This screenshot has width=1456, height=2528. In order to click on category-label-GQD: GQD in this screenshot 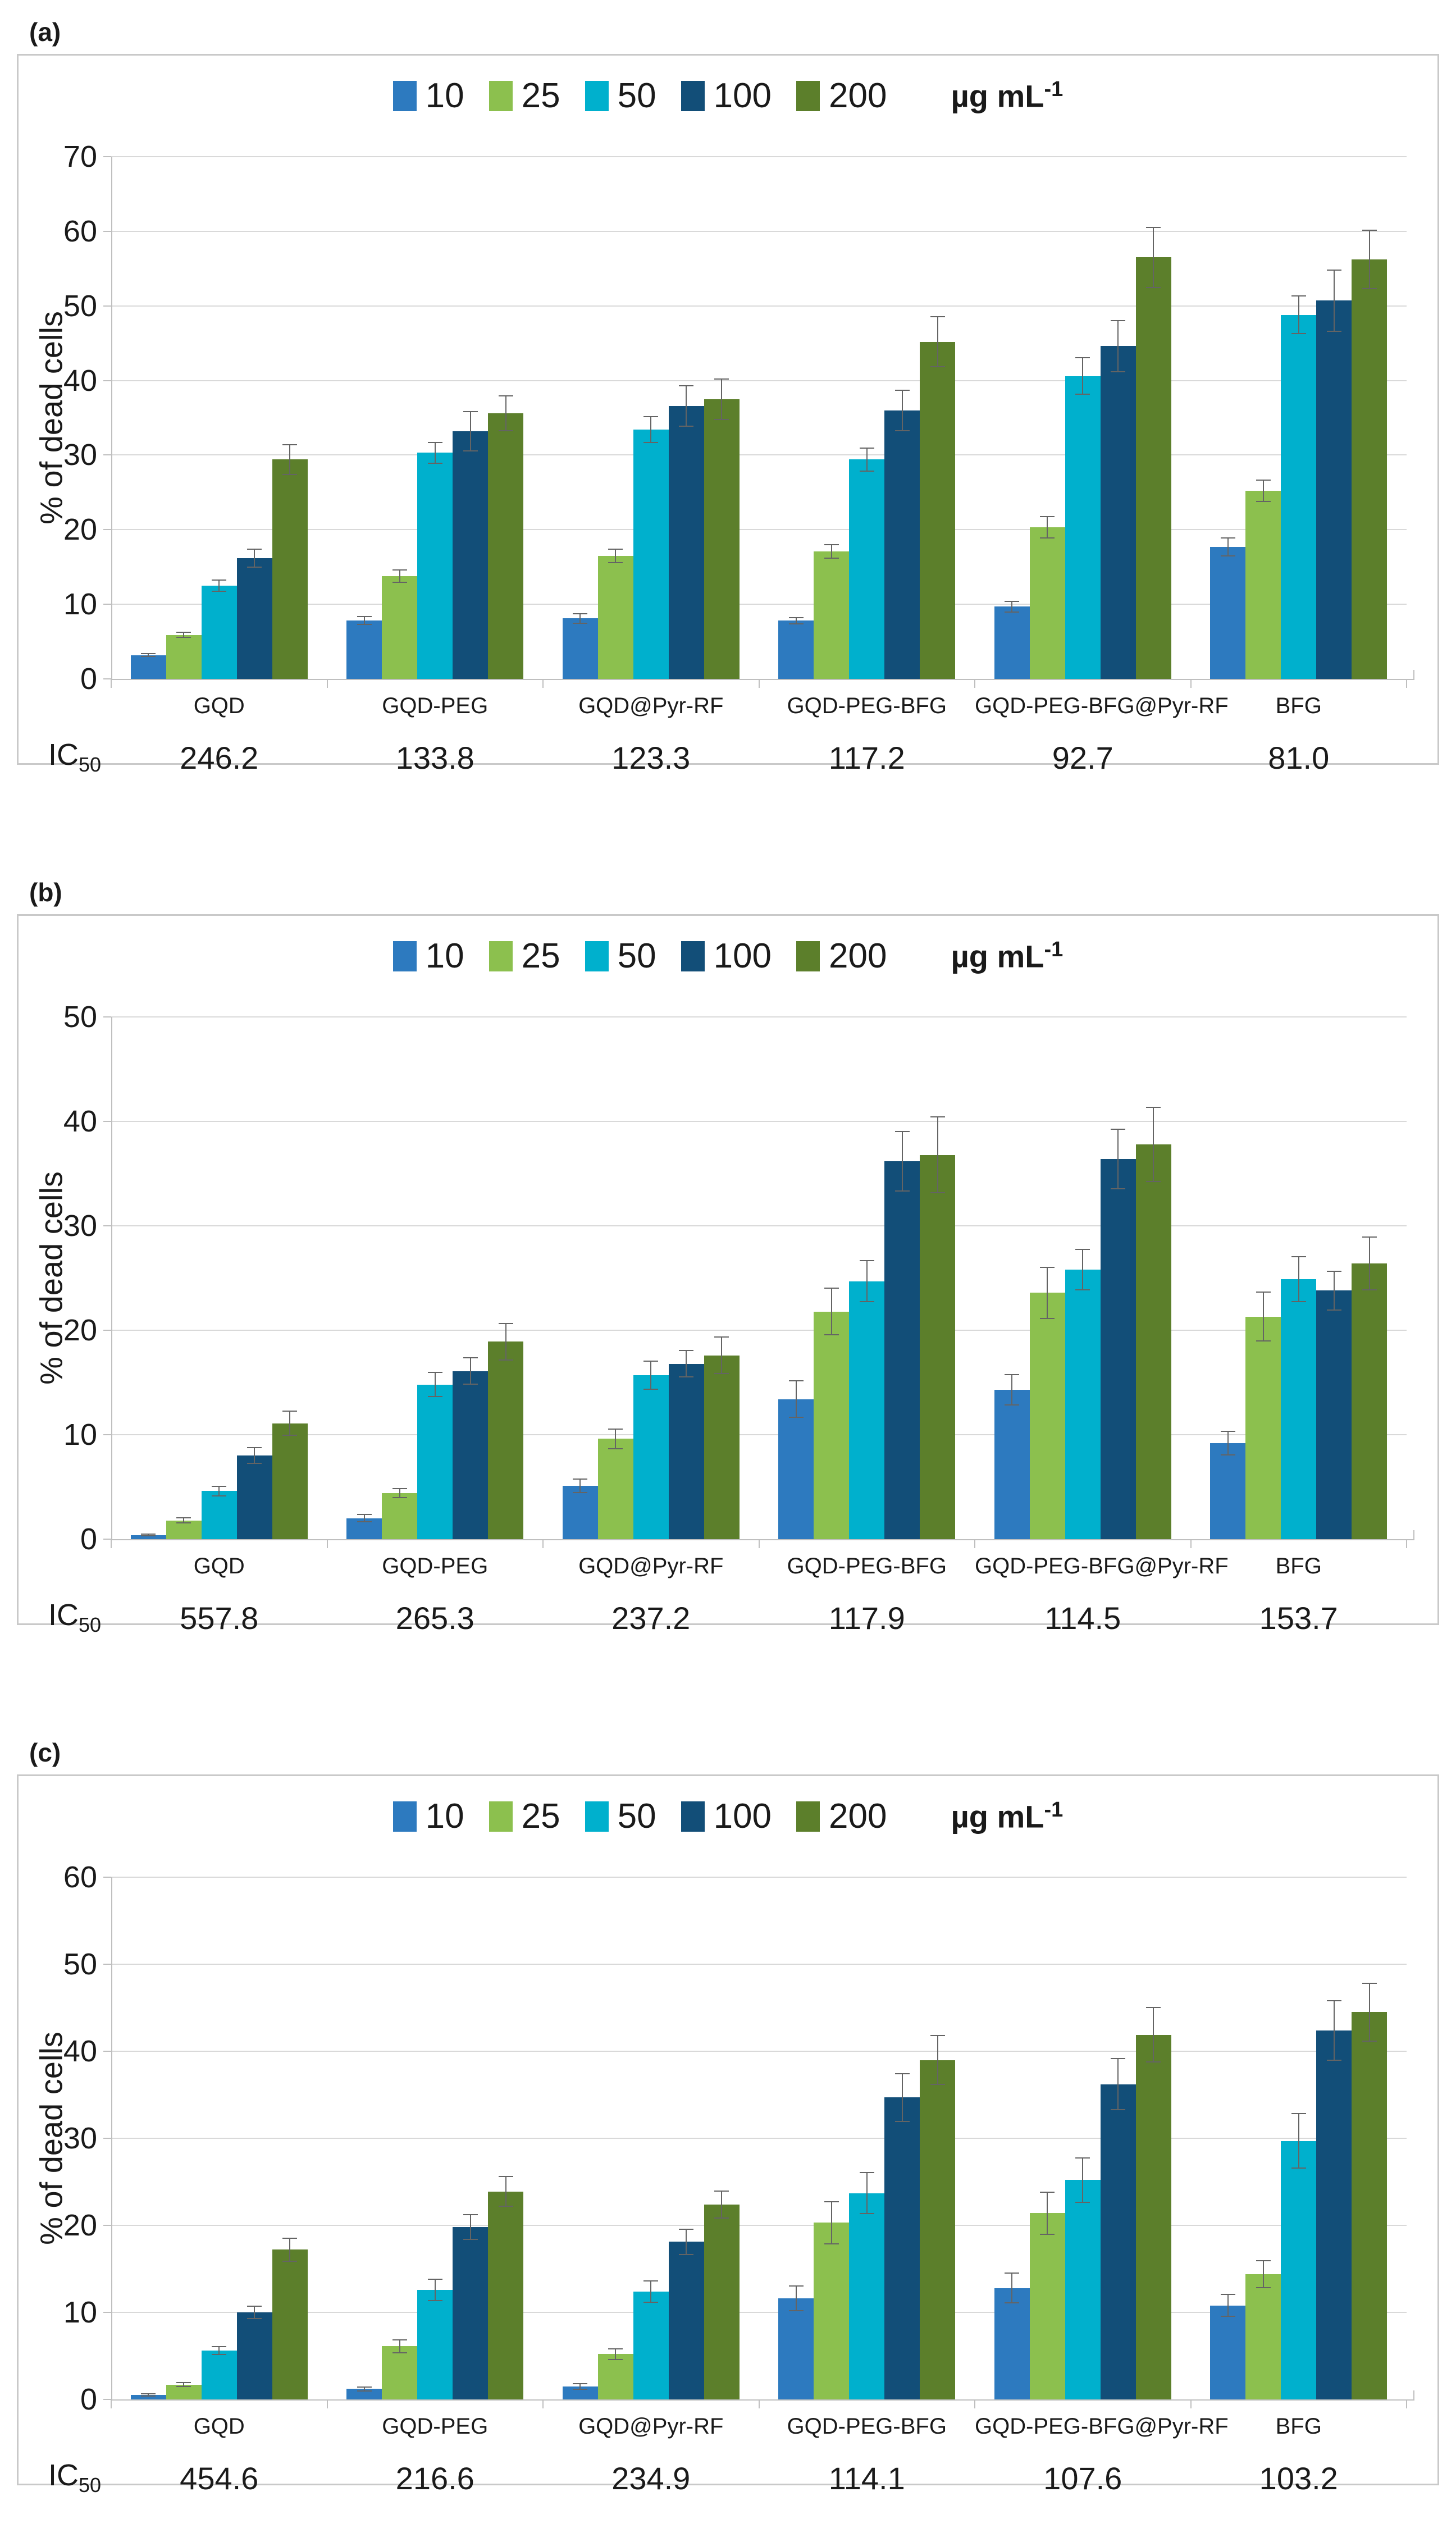, I will do `click(219, 705)`.